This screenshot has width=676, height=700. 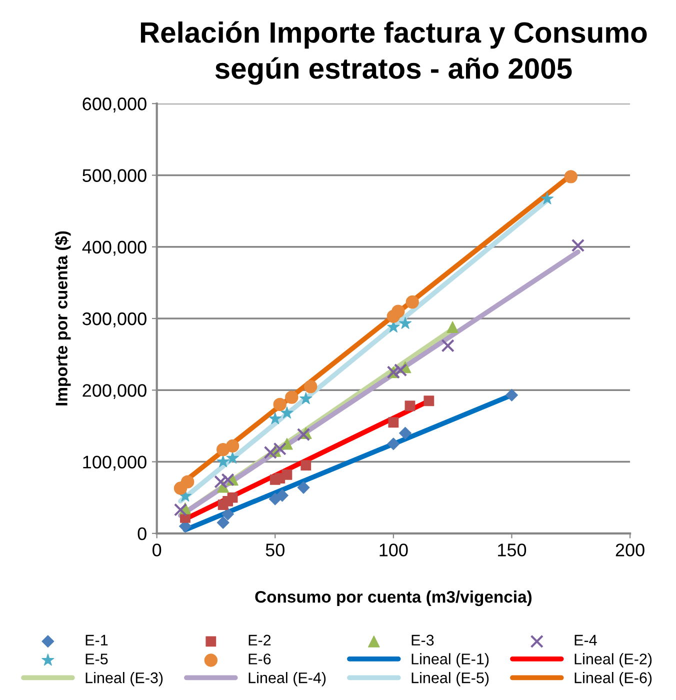 I want to click on y-axis-title: Importe por cuenta ($), so click(x=62, y=318).